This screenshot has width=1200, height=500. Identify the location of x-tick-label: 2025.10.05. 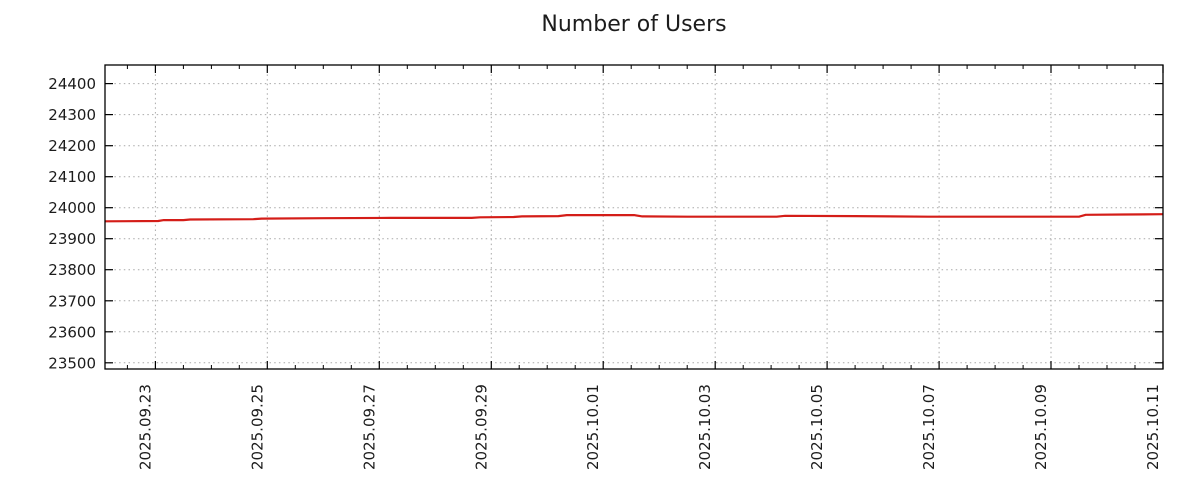
(817, 427).